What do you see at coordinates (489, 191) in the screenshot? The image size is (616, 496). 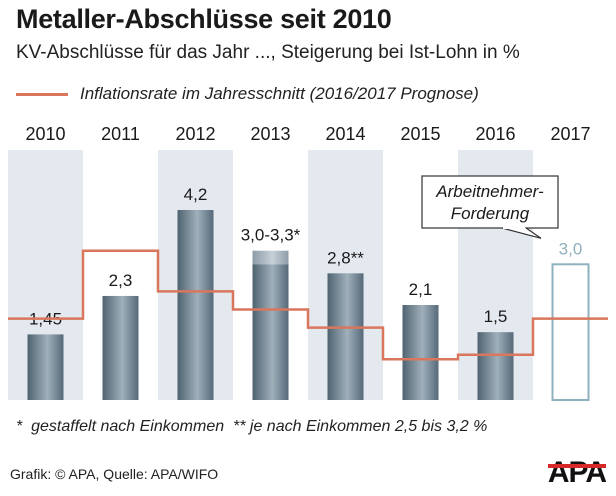 I see `callout-line-1: Arbeitnehmer-` at bounding box center [489, 191].